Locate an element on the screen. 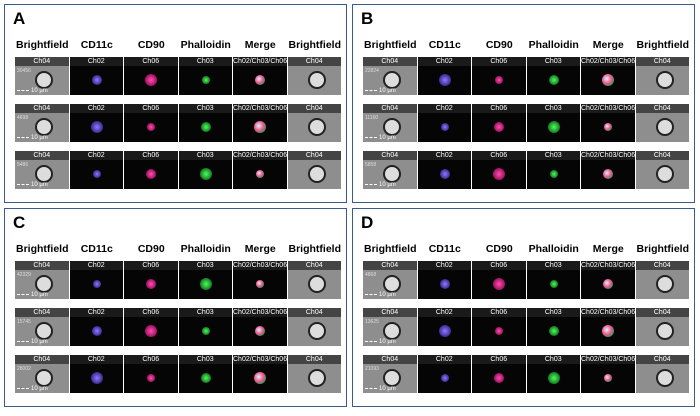  column-header: Merge is located at coordinates (260, 45).